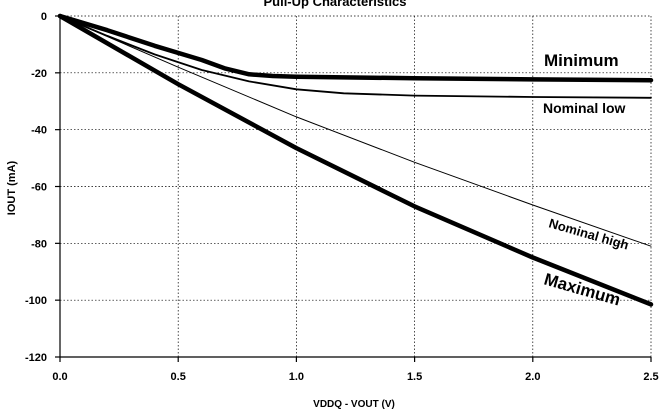 The width and height of the screenshot is (671, 411). What do you see at coordinates (650, 377) in the screenshot?
I see `x-tick-label: 2.5` at bounding box center [650, 377].